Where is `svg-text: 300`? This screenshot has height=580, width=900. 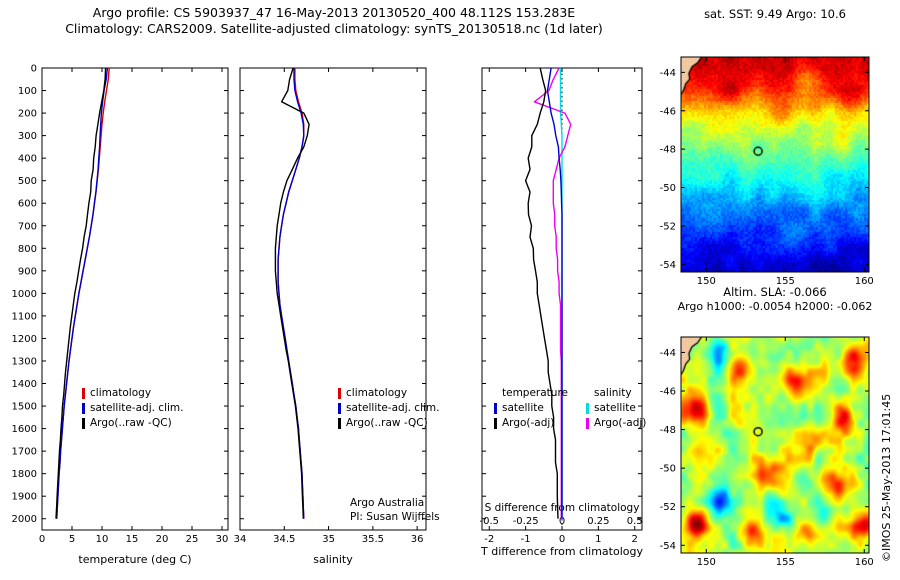
svg-text: 300 is located at coordinates (27, 136).